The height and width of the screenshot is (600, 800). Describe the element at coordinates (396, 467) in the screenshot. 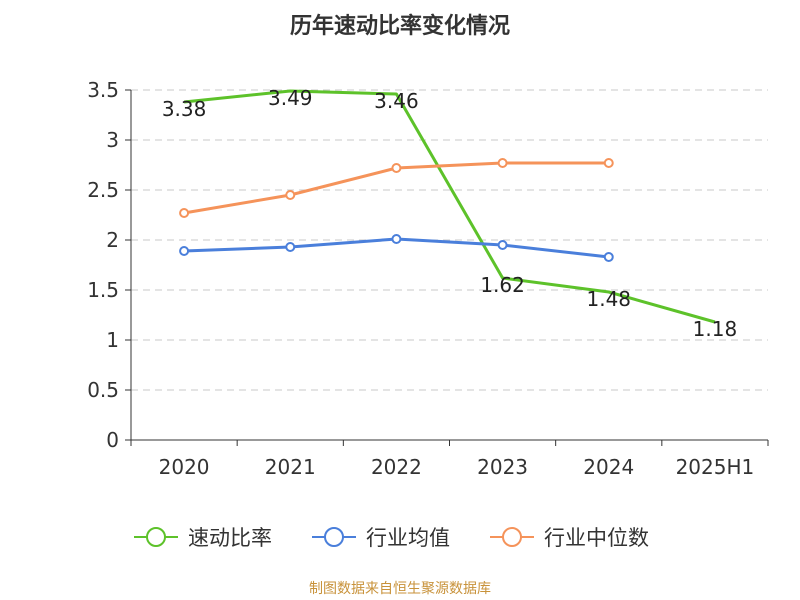

I see `x-tick-label: 2022` at that location.